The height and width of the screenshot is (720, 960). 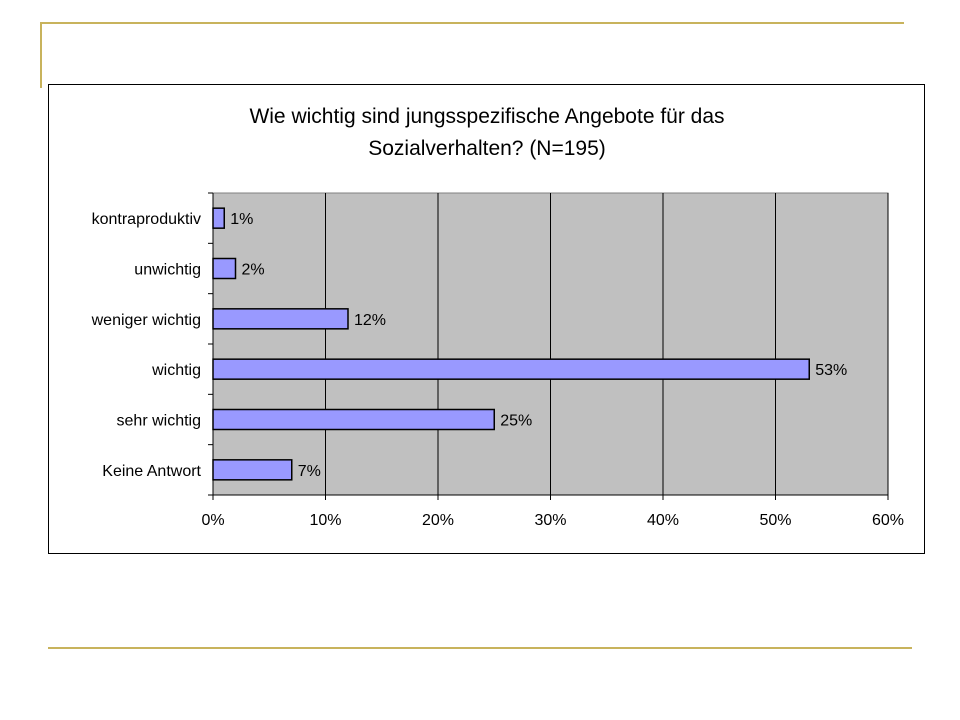 What do you see at coordinates (167, 270) in the screenshot?
I see `category-label: unwichtig` at bounding box center [167, 270].